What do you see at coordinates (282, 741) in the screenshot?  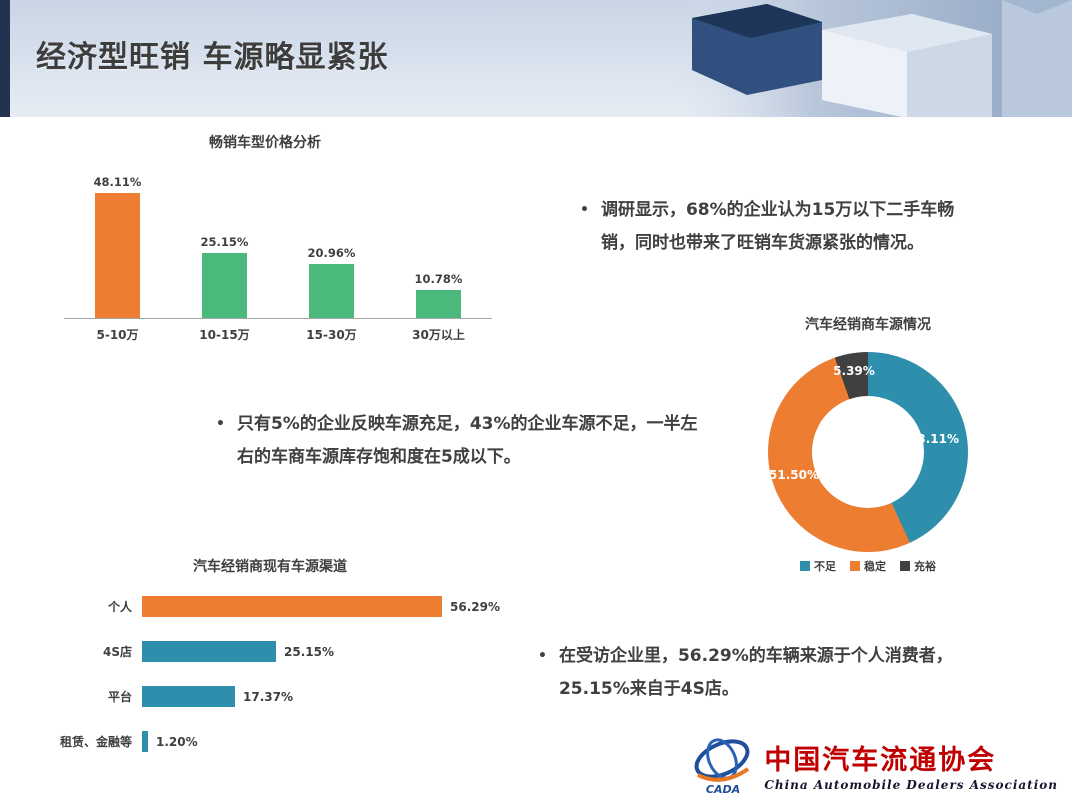 I see `channel-row: 租赁、金融等 1.20%` at bounding box center [282, 741].